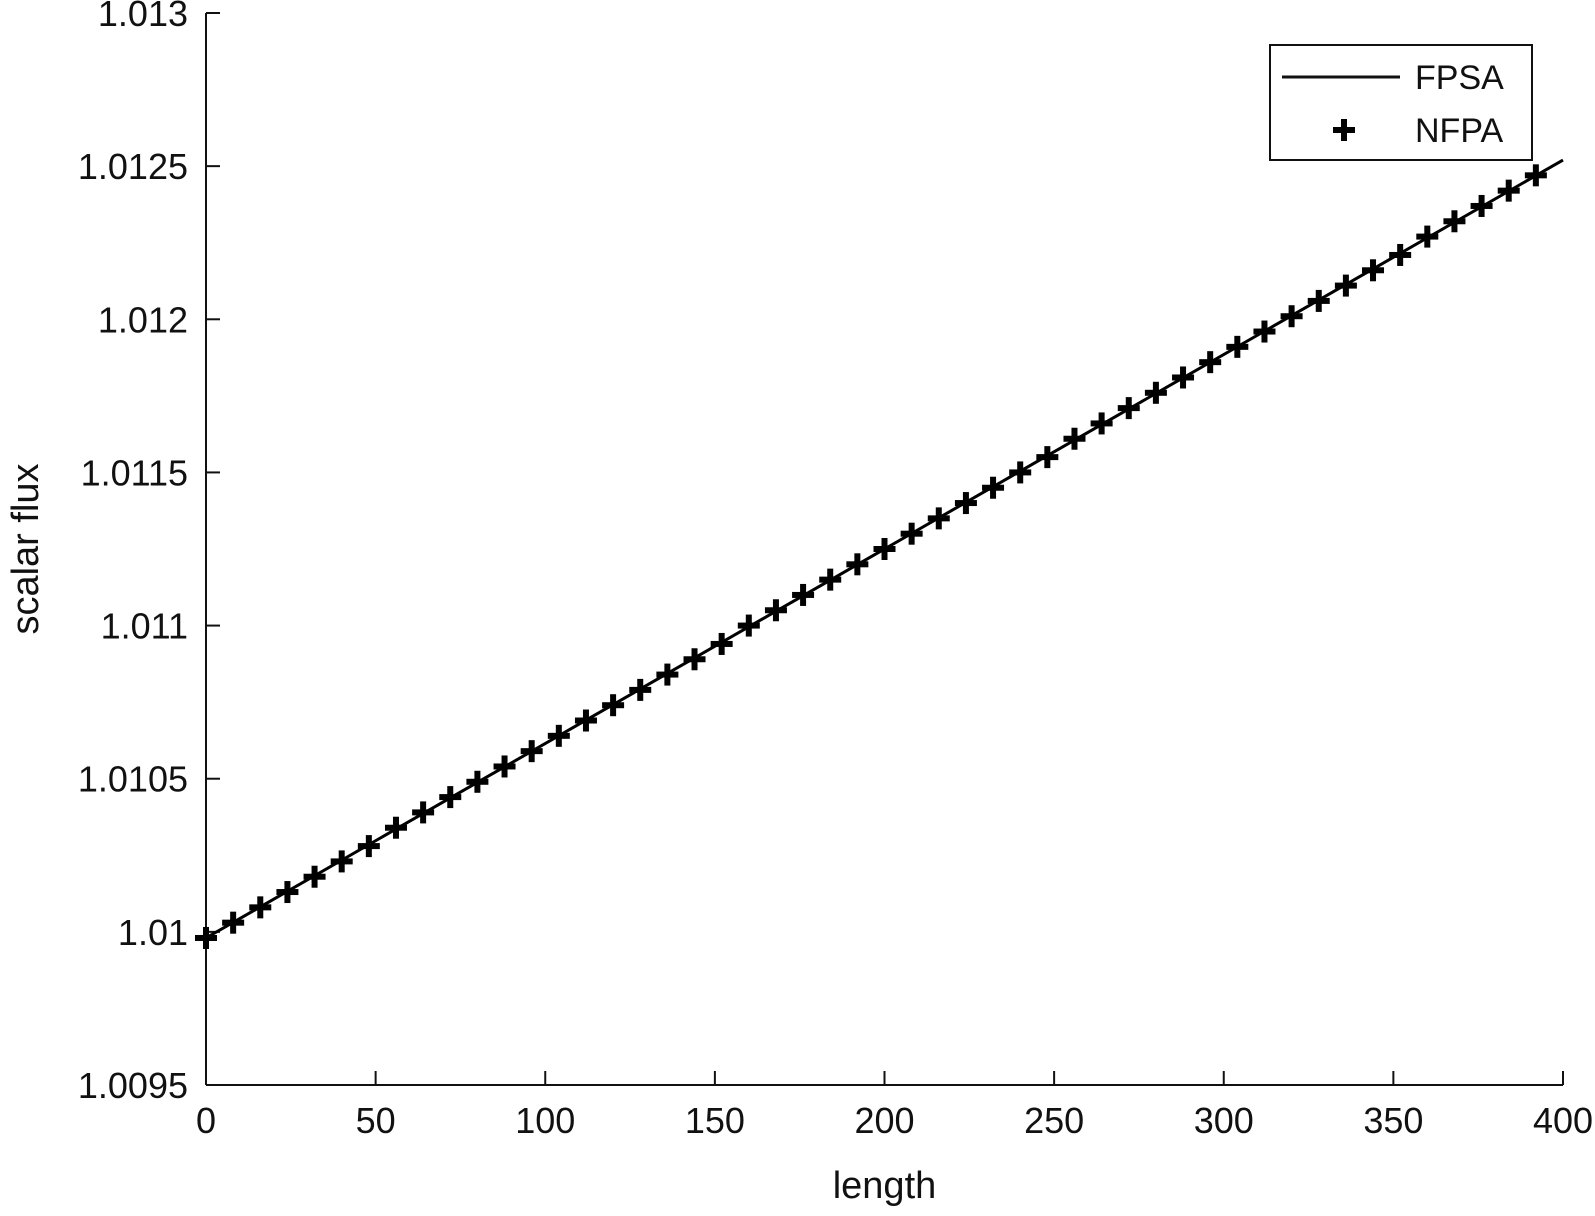 This screenshot has height=1216, width=1595. What do you see at coordinates (1563, 1120) in the screenshot?
I see `x-tick-label: 400` at bounding box center [1563, 1120].